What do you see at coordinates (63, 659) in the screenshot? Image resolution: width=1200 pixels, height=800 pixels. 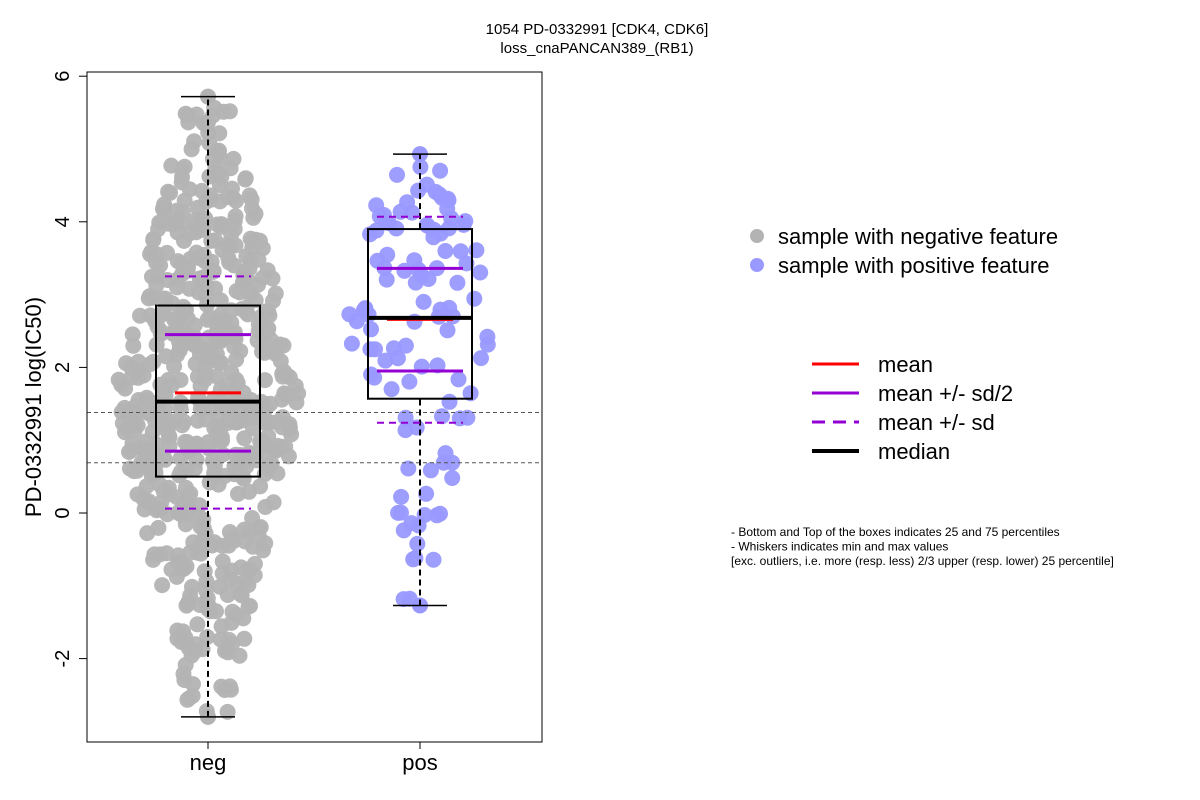 I see `y-tick-label: -2` at bounding box center [63, 659].